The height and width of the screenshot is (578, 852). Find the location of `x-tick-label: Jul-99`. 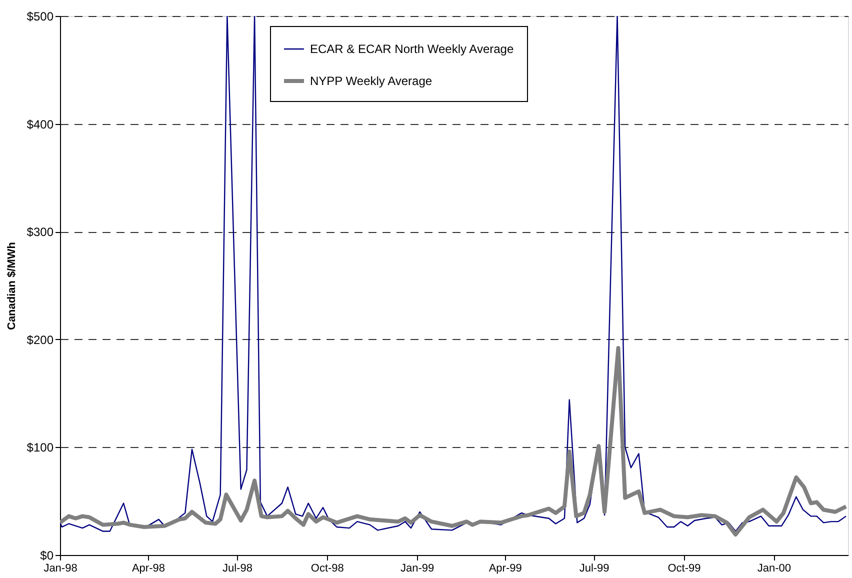

x-tick-label: Jul-99 is located at coordinates (594, 568).